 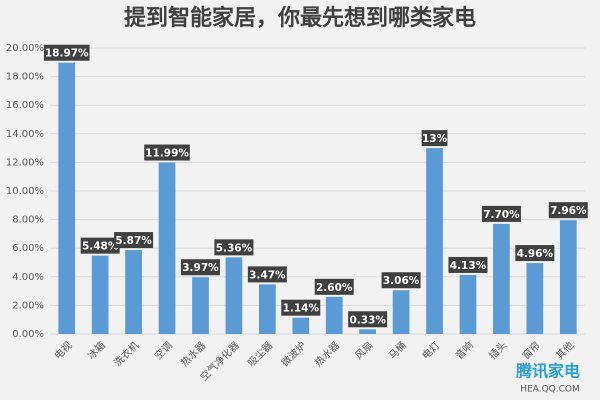 I want to click on value-label: 5.48%, so click(x=100, y=247).